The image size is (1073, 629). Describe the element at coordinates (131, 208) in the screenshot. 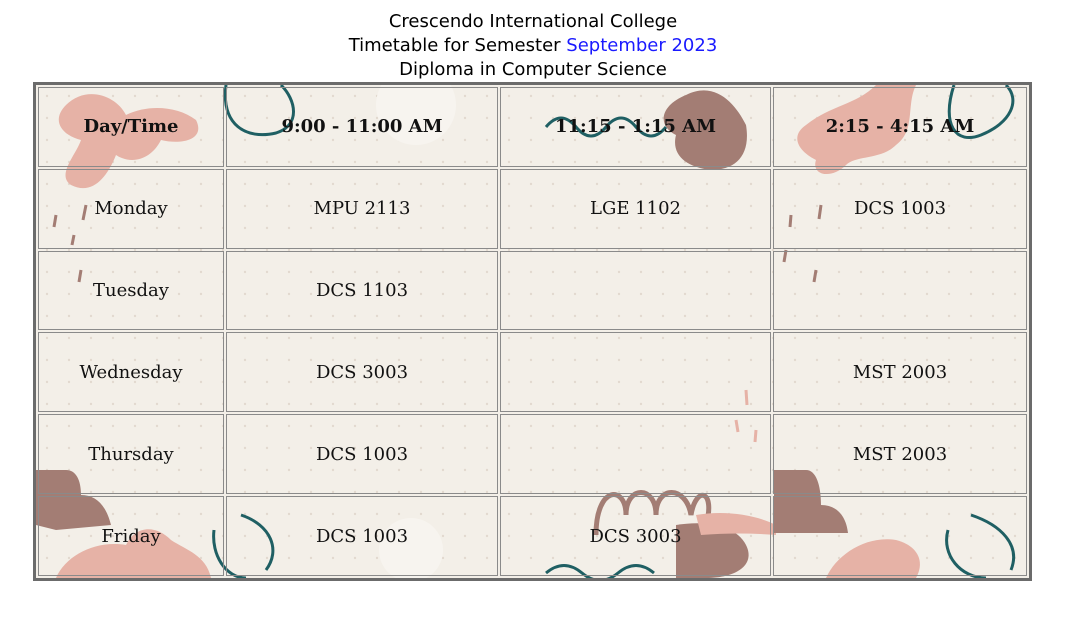

I see `day-cell: Monday` at that location.